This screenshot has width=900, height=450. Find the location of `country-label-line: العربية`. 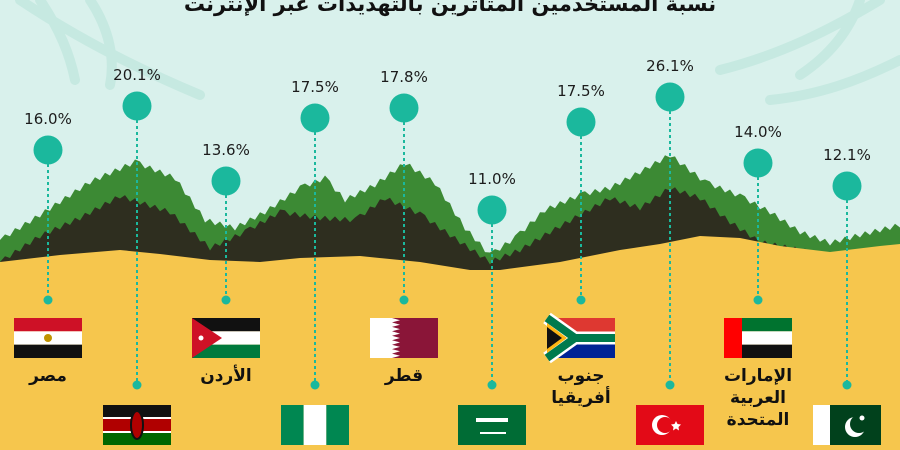

country-label-line: العربية is located at coordinates (757, 398).